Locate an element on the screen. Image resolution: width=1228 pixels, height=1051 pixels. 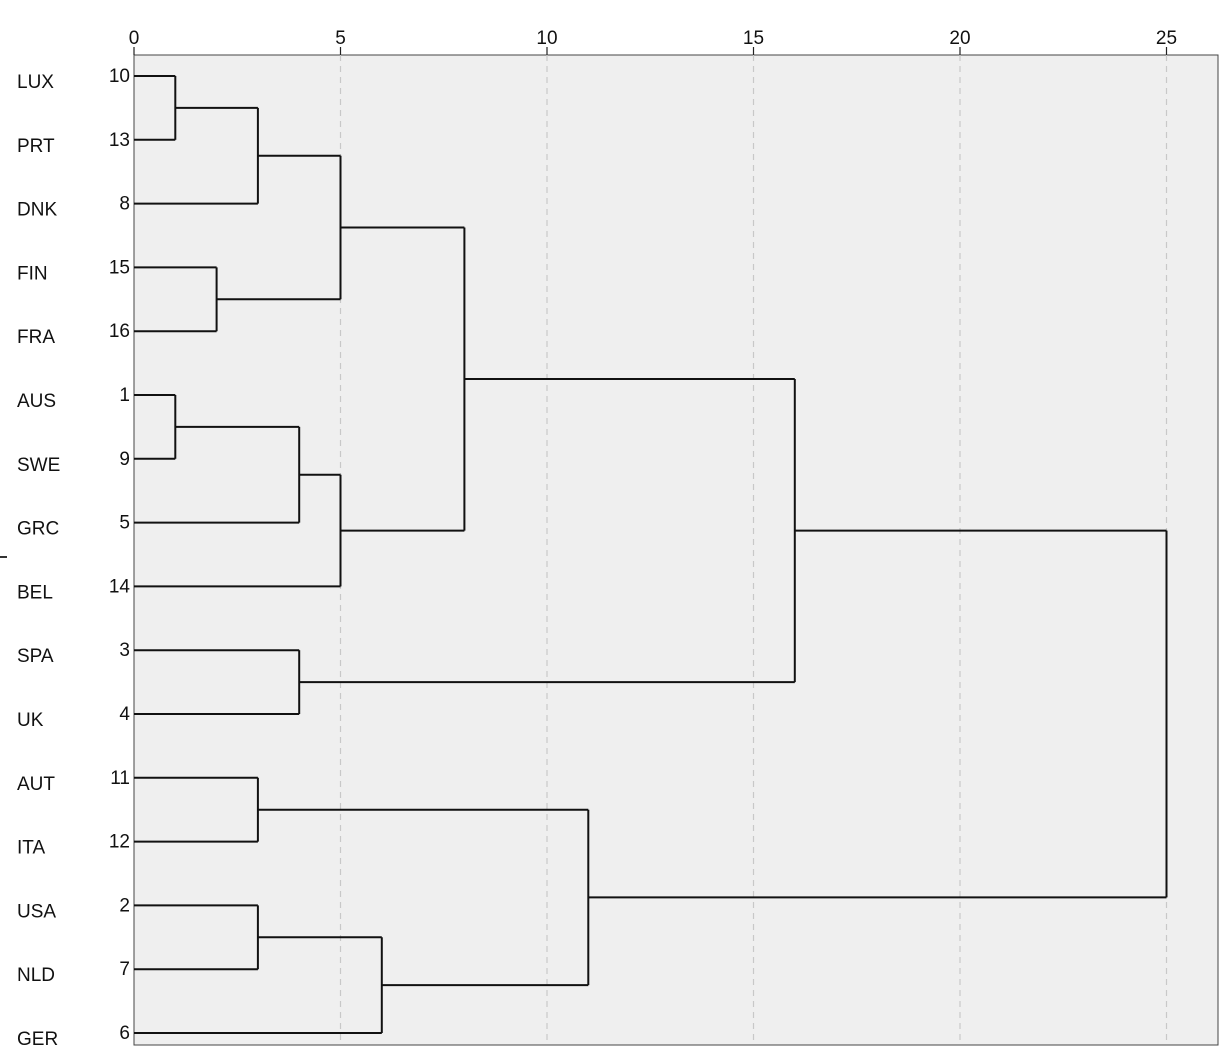
leaf-case-number: 16 is located at coordinates (119, 331).